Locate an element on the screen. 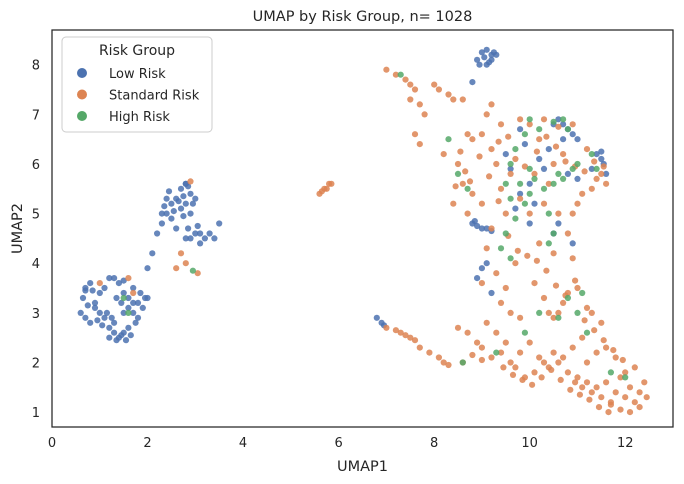 Image resolution: width=684 pixels, height=484 pixels. y-tick-label: 4 is located at coordinates (36, 264).